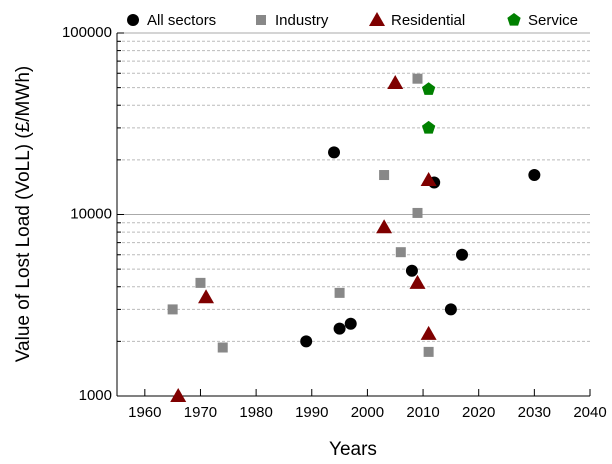 Image resolution: width=612 pixels, height=464 pixels. I want to click on legend-label: Residential, so click(428, 20).